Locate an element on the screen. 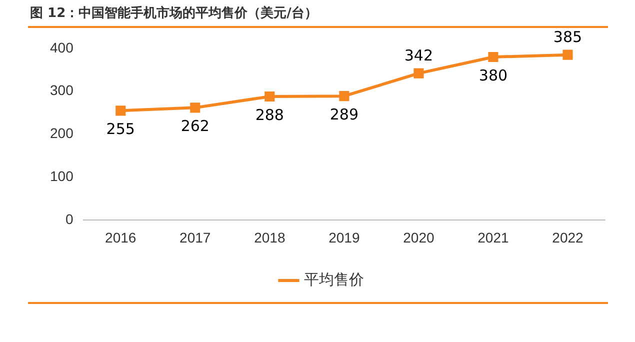  data-label: 385 is located at coordinates (567, 37).